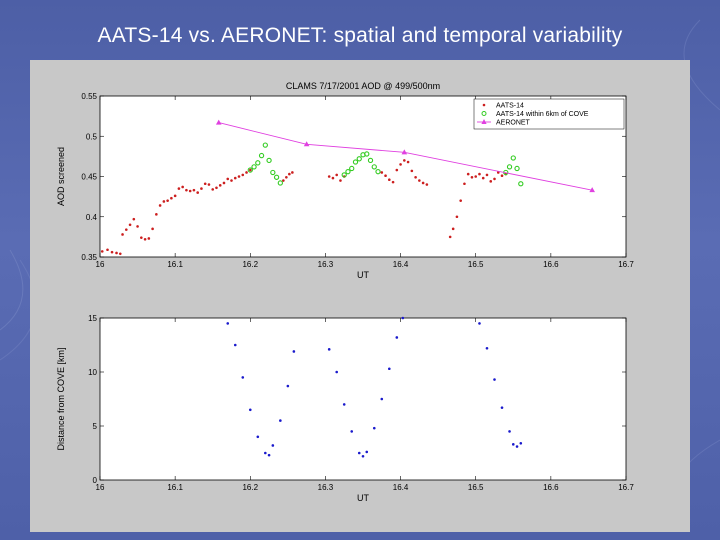 Image resolution: width=720 pixels, height=540 pixels. Describe the element at coordinates (89, 177) in the screenshot. I see `y-tick-label: 0.45` at that location.